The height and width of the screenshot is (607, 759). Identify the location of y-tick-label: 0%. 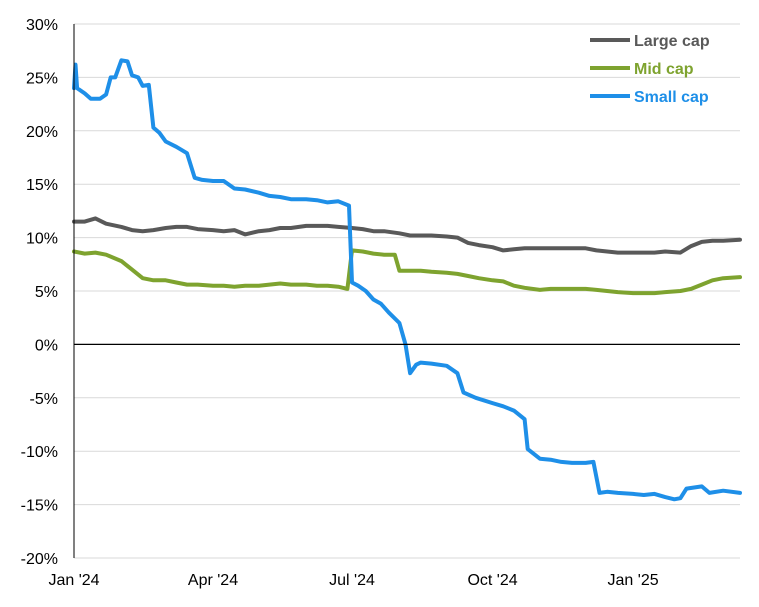
(46, 345).